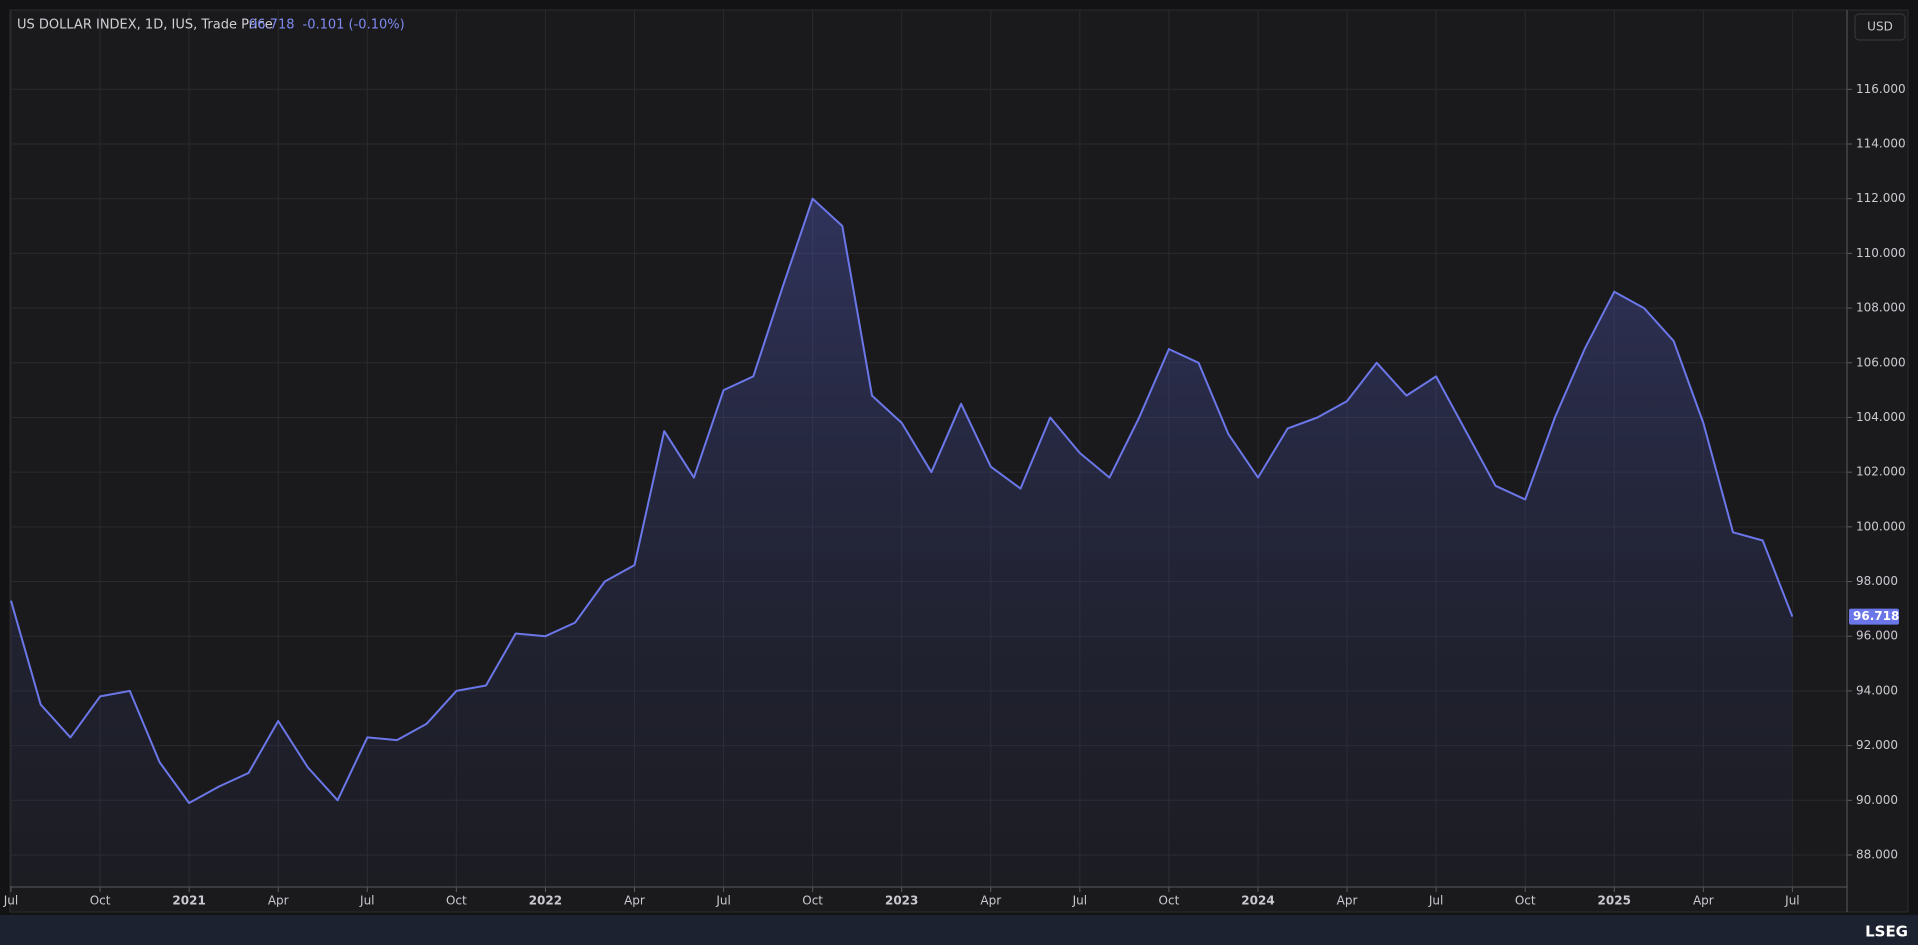  I want to click on currency-button, so click(1880, 27).